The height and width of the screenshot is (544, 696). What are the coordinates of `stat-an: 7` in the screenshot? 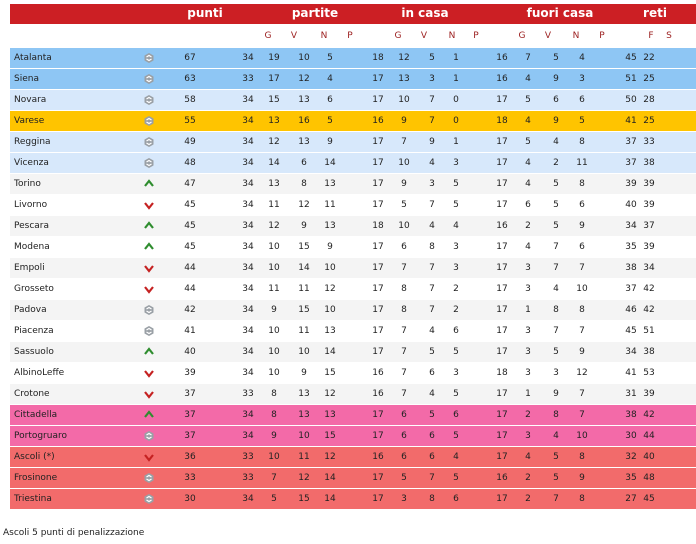 It's located at (556, 499).